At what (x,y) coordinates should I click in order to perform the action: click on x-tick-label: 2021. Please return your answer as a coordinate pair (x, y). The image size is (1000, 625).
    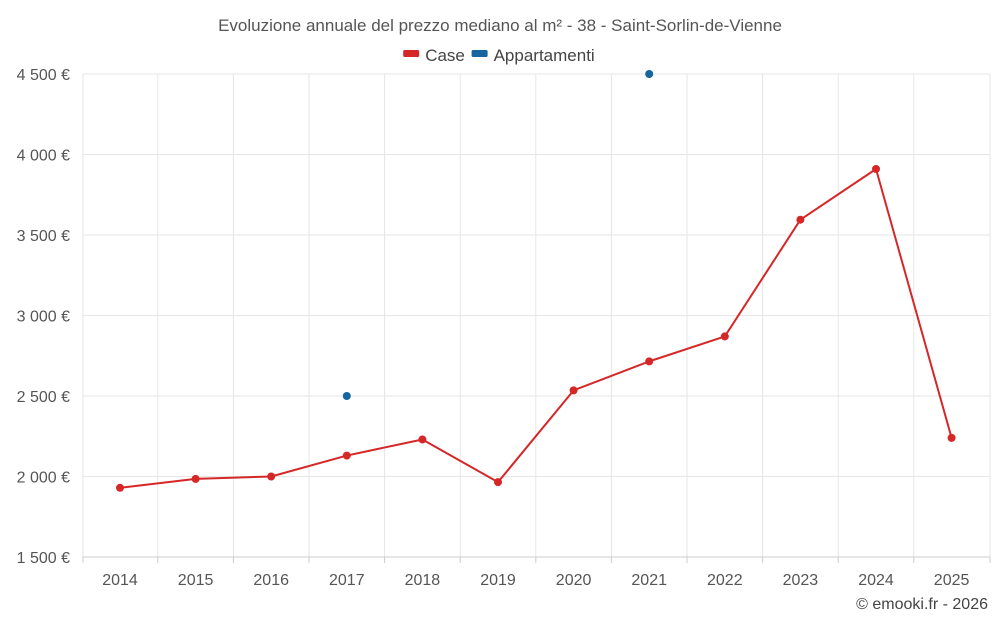
    Looking at the image, I should click on (649, 580).